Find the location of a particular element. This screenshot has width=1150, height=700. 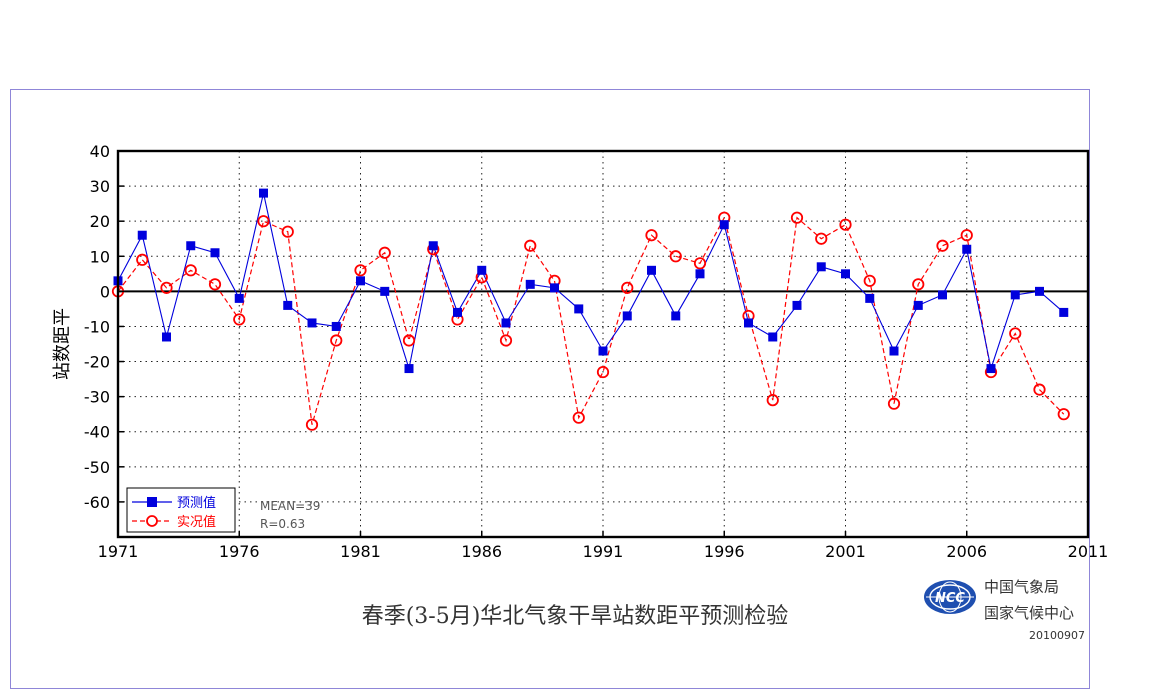

x-tick-label: 1976 is located at coordinates (239, 551).